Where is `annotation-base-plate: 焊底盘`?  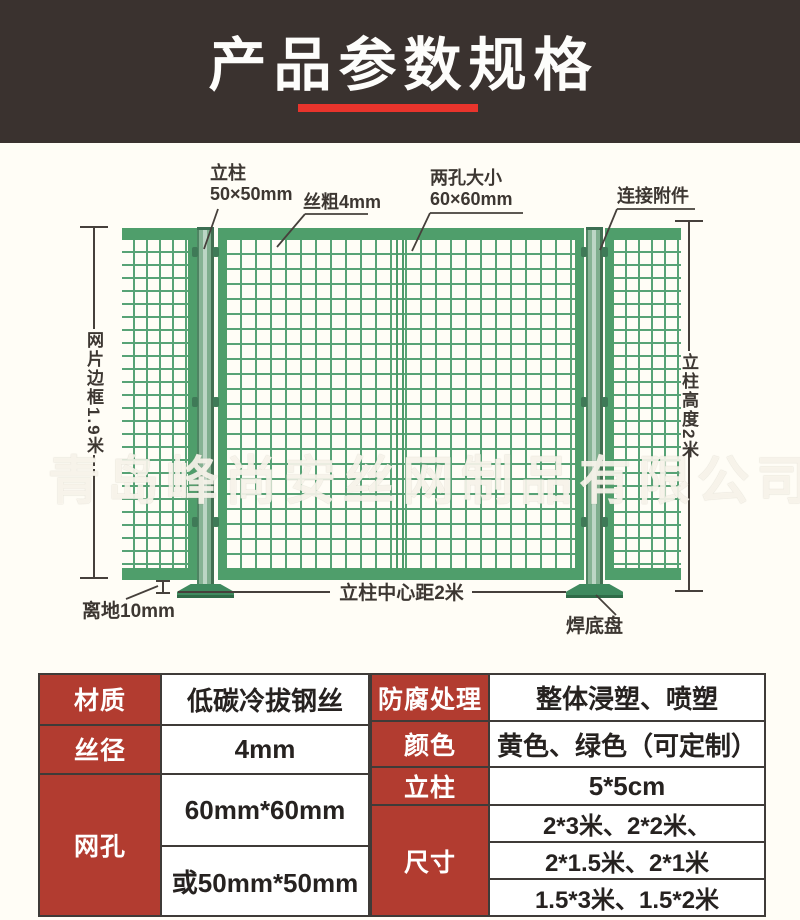 annotation-base-plate: 焊底盘 is located at coordinates (595, 626).